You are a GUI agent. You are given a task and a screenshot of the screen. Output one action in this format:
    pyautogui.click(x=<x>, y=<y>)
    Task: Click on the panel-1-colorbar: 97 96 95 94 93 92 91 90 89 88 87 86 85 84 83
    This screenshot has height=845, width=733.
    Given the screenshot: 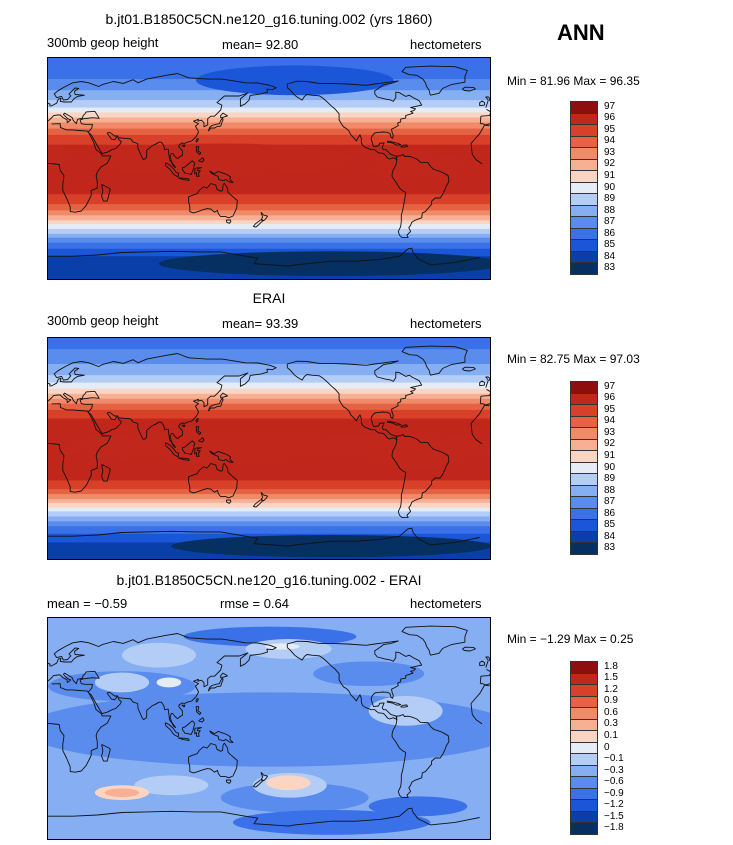 What is the action you would take?
    pyautogui.click(x=592, y=188)
    